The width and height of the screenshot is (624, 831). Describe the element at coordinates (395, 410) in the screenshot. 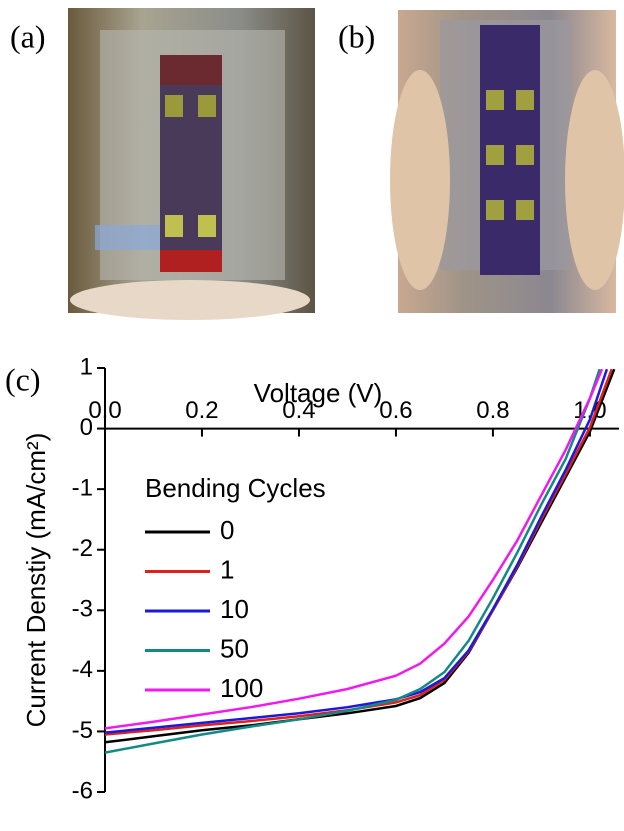

I see `x-tick-label: 0.6` at that location.